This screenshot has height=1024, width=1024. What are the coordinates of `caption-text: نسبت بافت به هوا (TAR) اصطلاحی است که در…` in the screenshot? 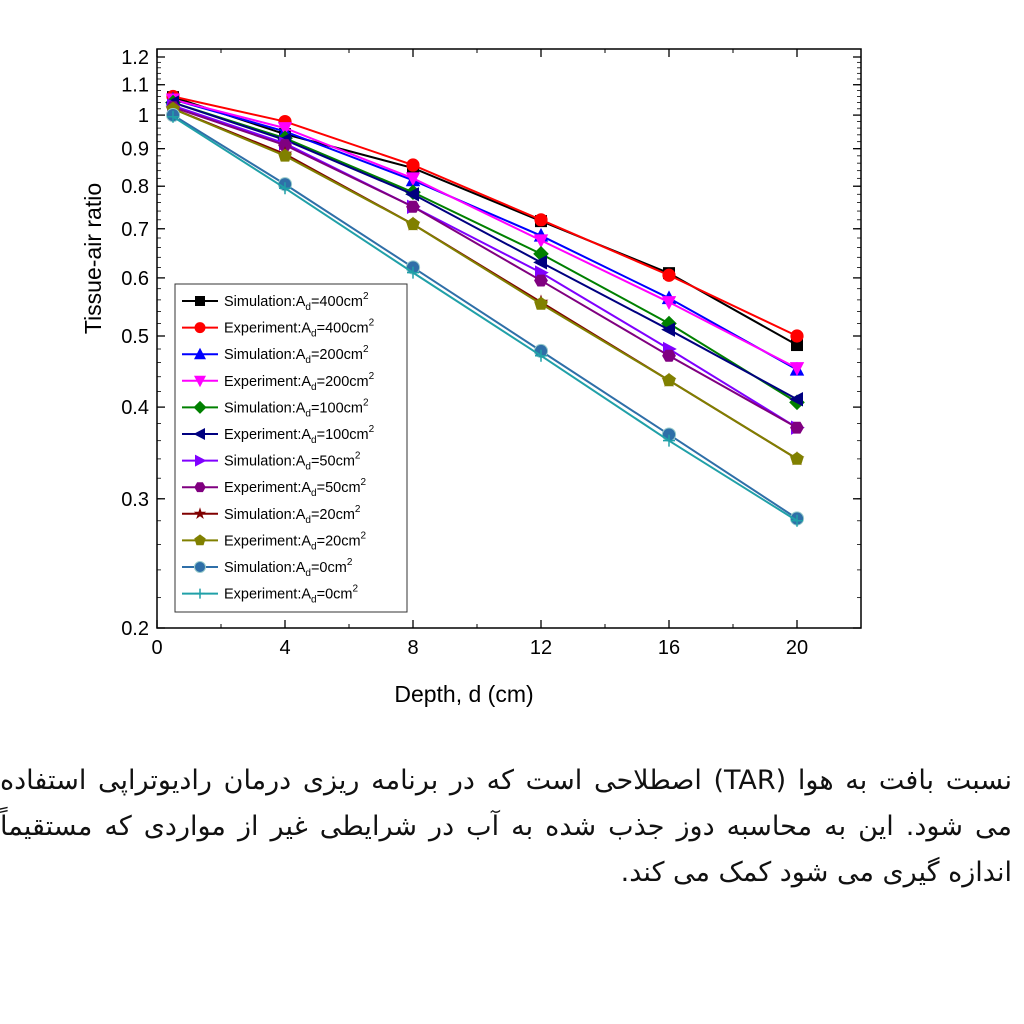 It's located at (506, 826).